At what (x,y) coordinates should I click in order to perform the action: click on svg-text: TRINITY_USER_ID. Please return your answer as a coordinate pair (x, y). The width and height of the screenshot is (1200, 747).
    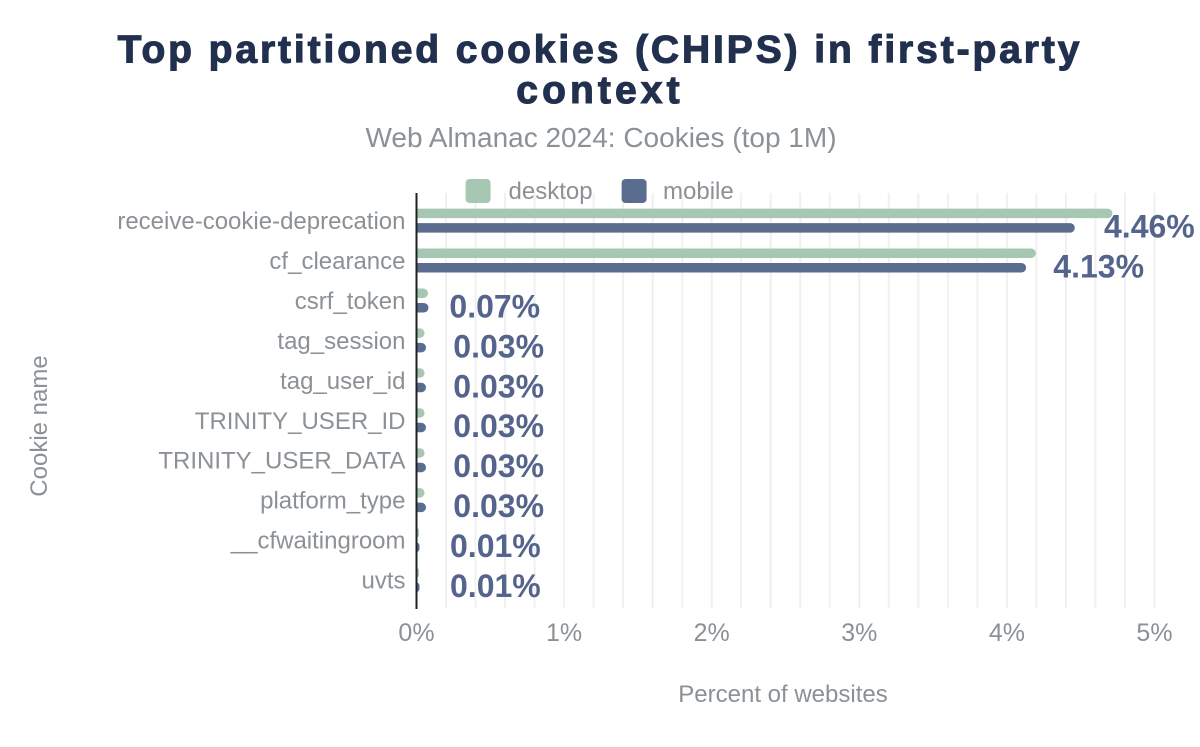
    Looking at the image, I should click on (300, 421).